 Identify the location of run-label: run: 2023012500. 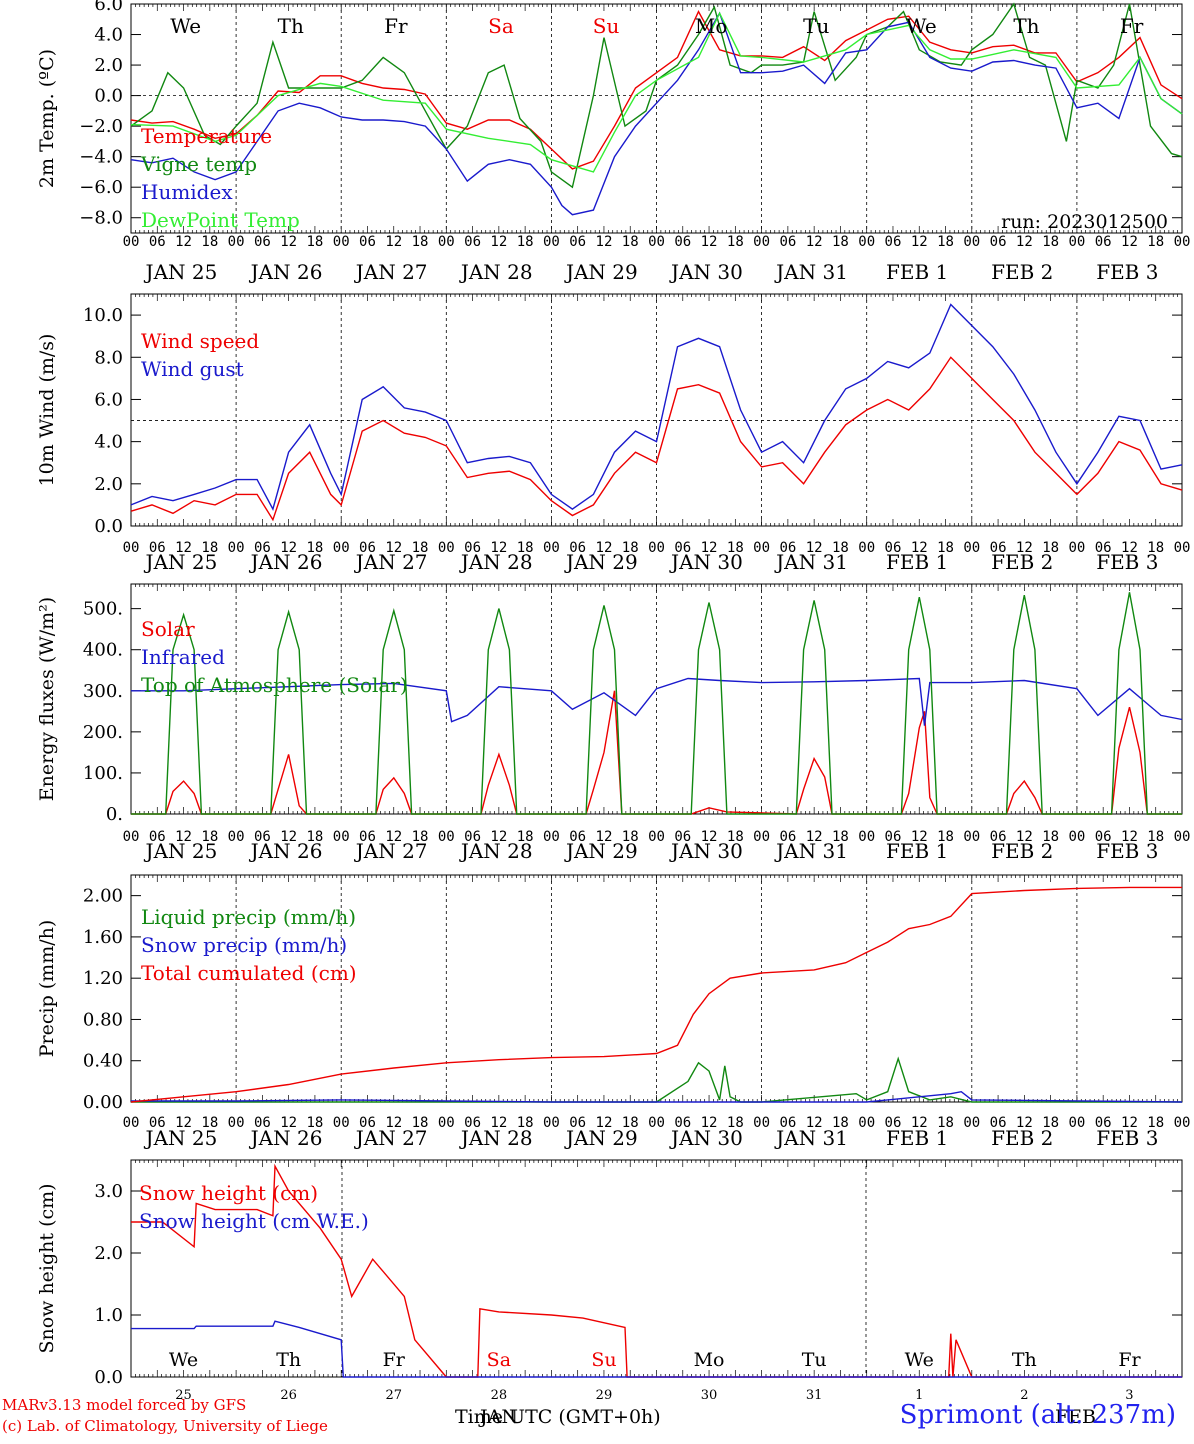
(1084, 222).